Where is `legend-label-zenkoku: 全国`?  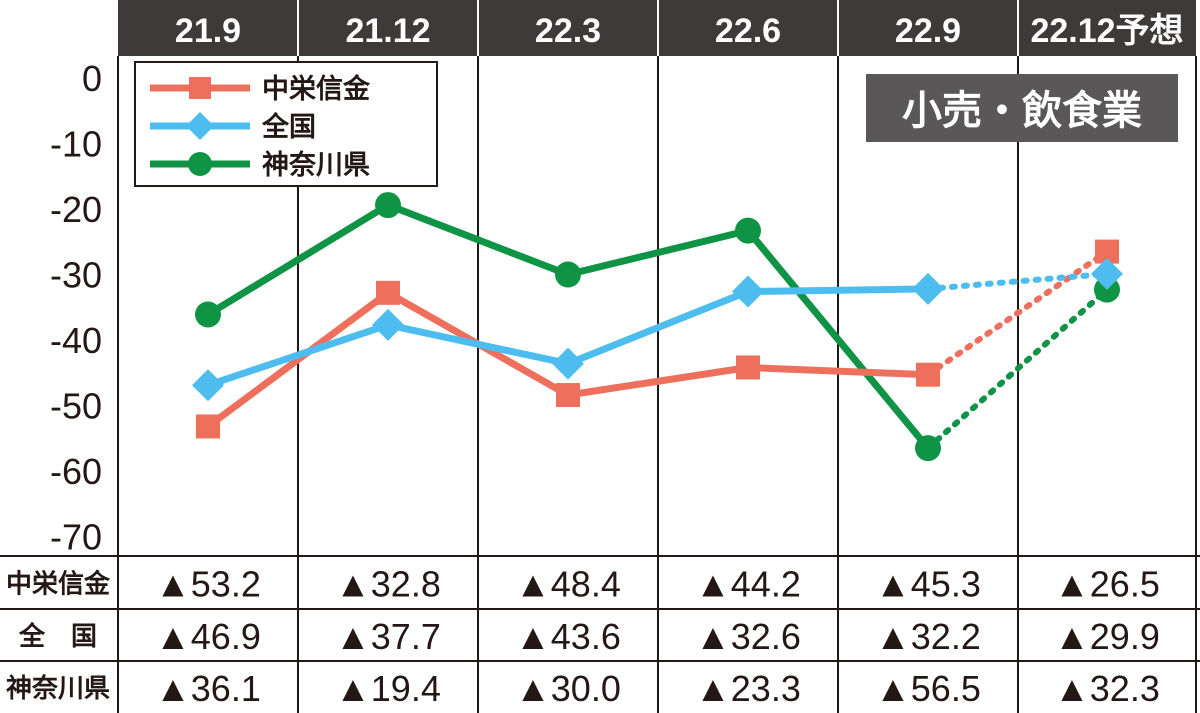
legend-label-zenkoku: 全国 is located at coordinates (288, 127).